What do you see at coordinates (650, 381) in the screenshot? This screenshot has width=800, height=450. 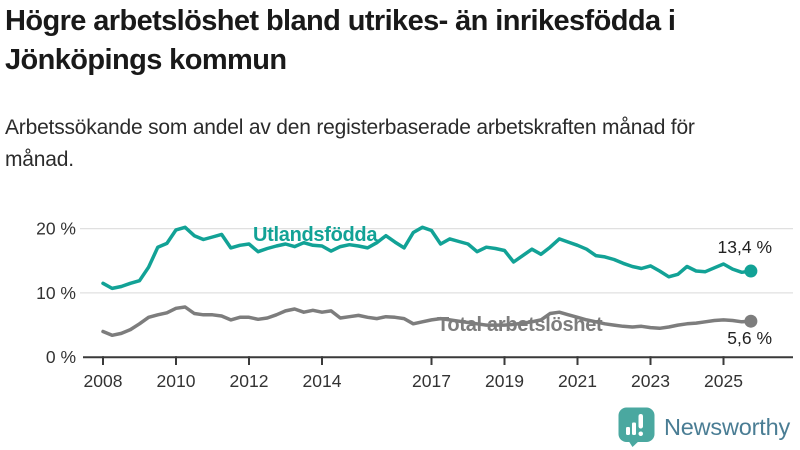 I see `x-tick-label: 2023` at bounding box center [650, 381].